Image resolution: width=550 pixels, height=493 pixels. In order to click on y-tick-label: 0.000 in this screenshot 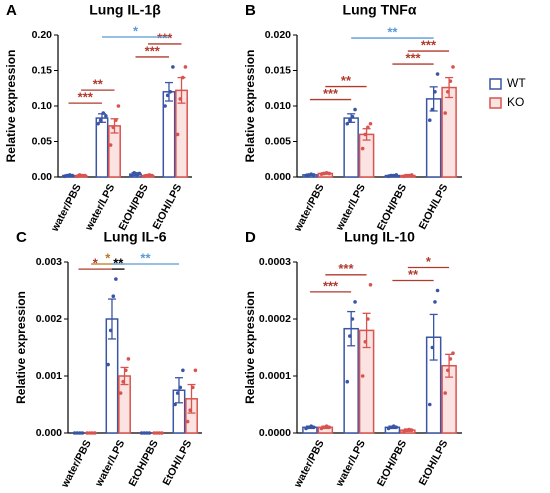, I will do `click(49, 433)`.